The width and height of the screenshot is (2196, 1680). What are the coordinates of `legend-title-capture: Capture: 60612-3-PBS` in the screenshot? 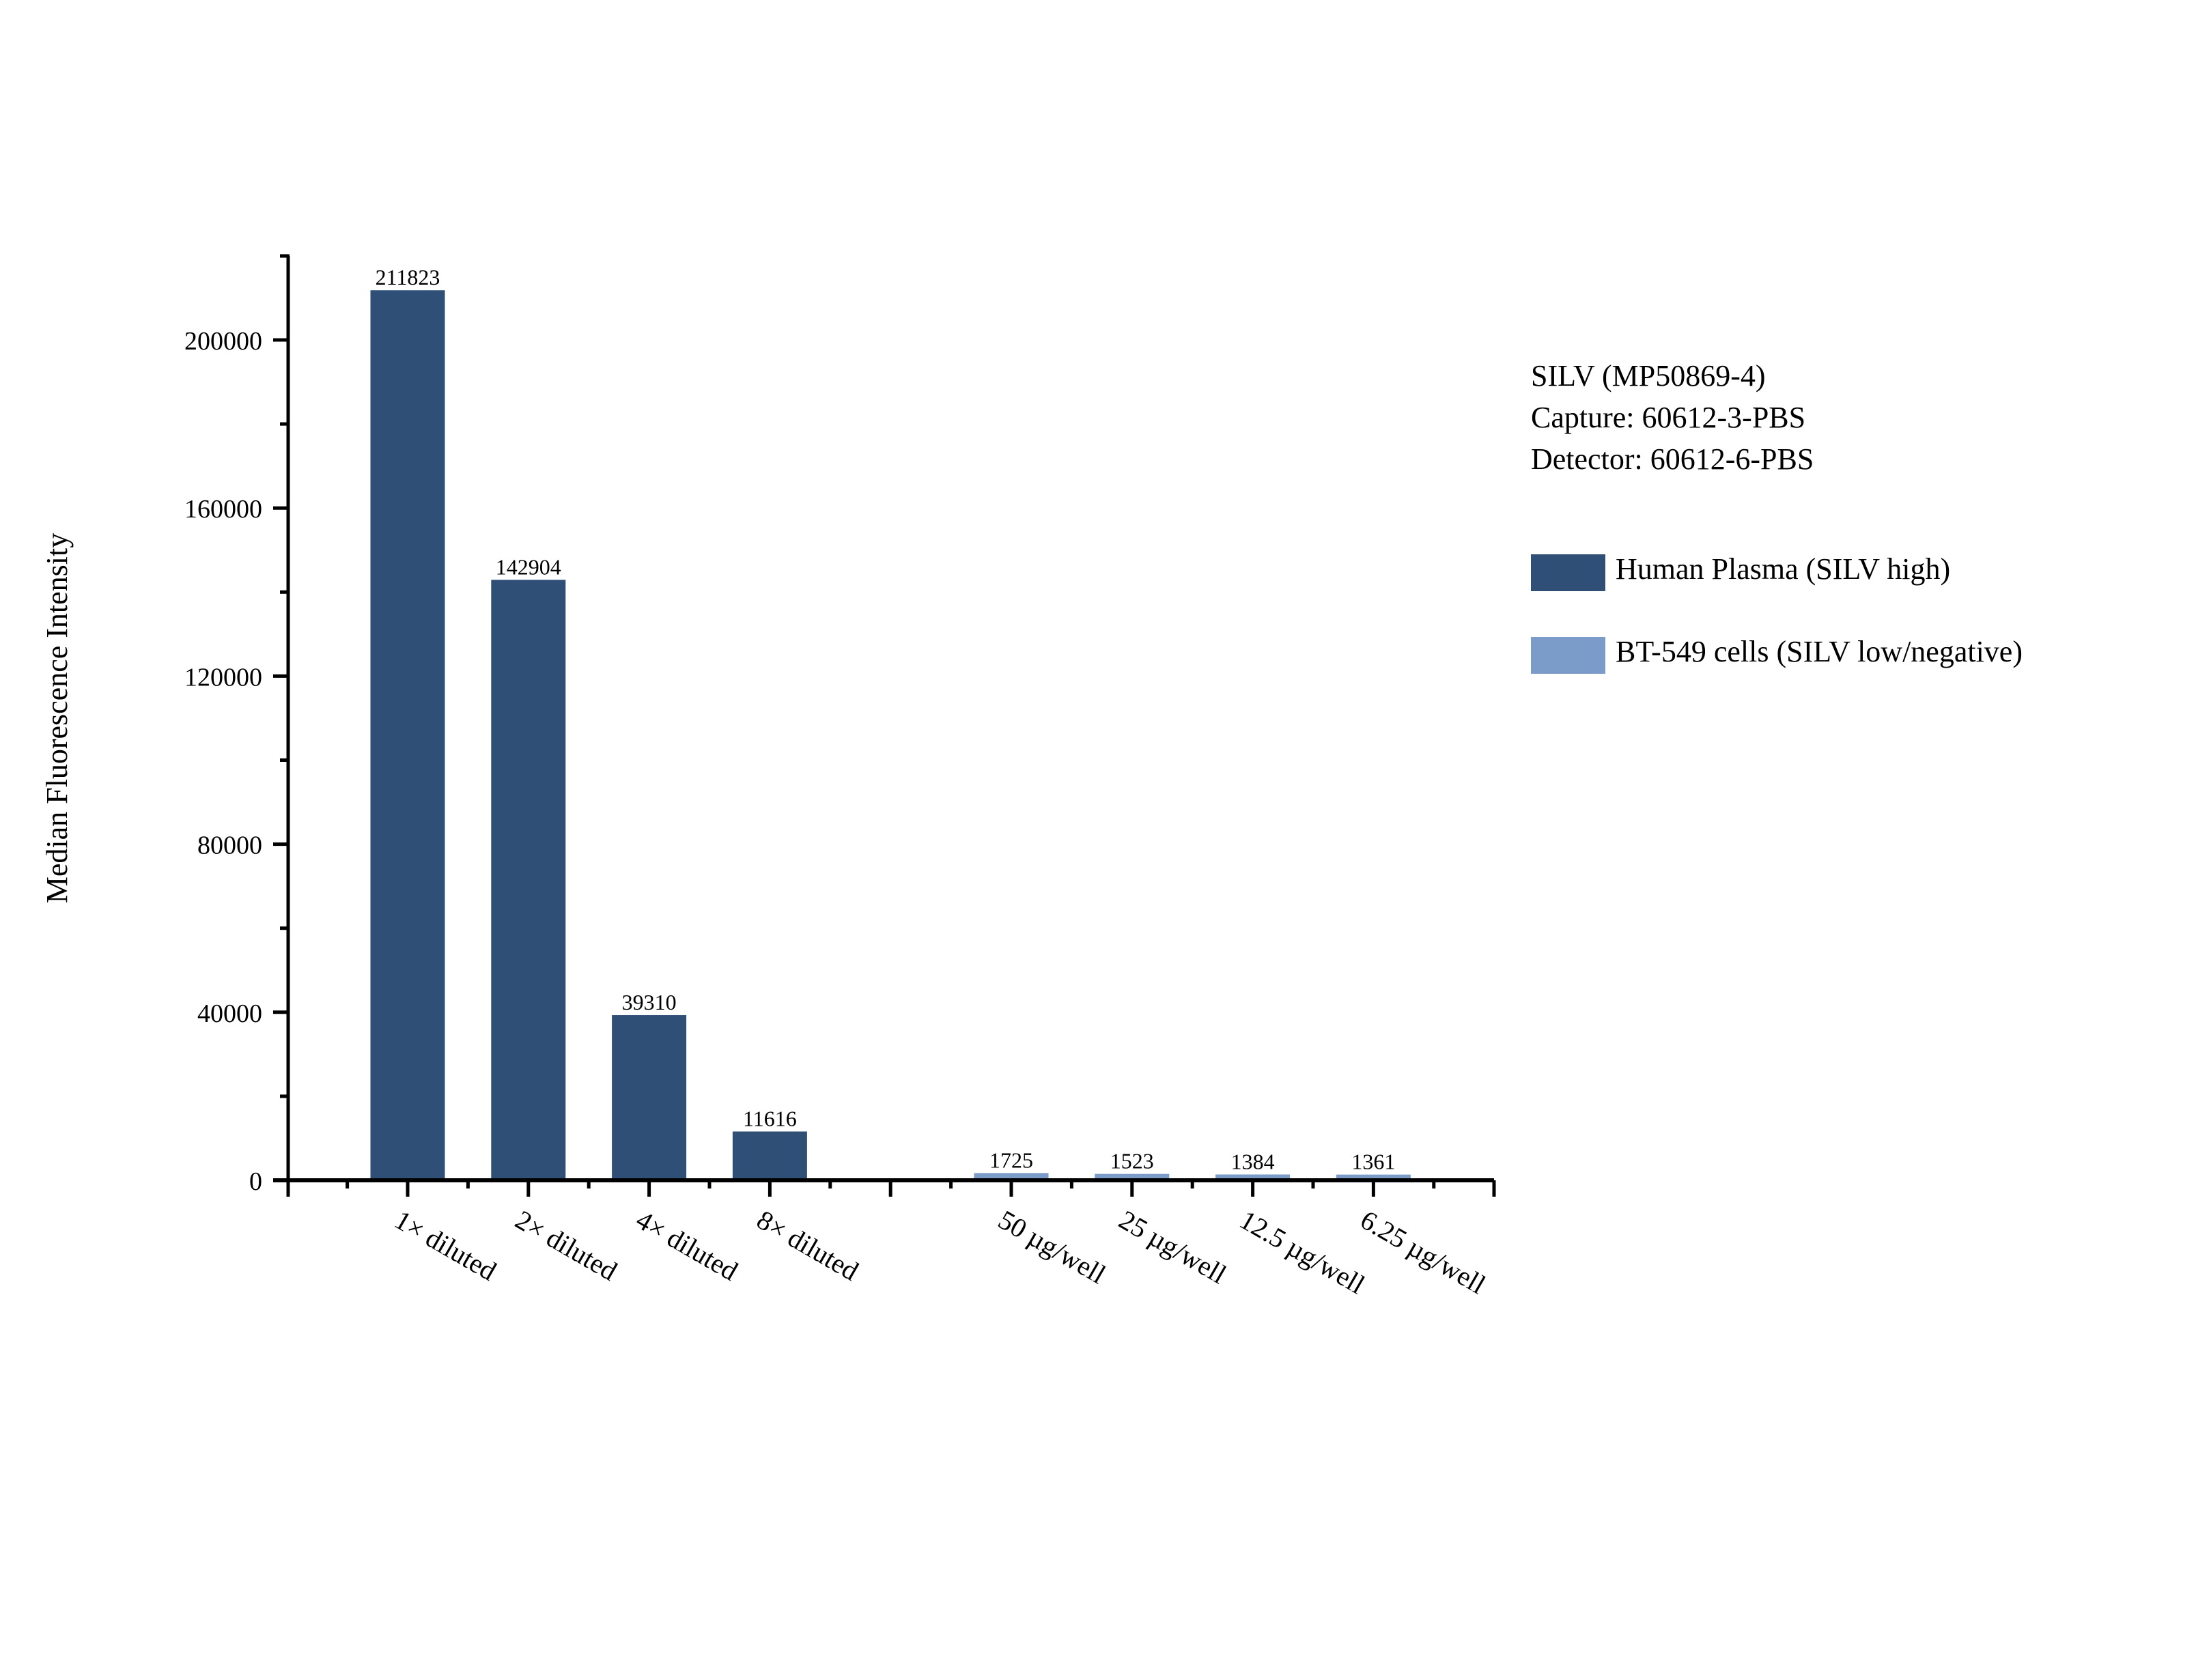 It's located at (1669, 417).